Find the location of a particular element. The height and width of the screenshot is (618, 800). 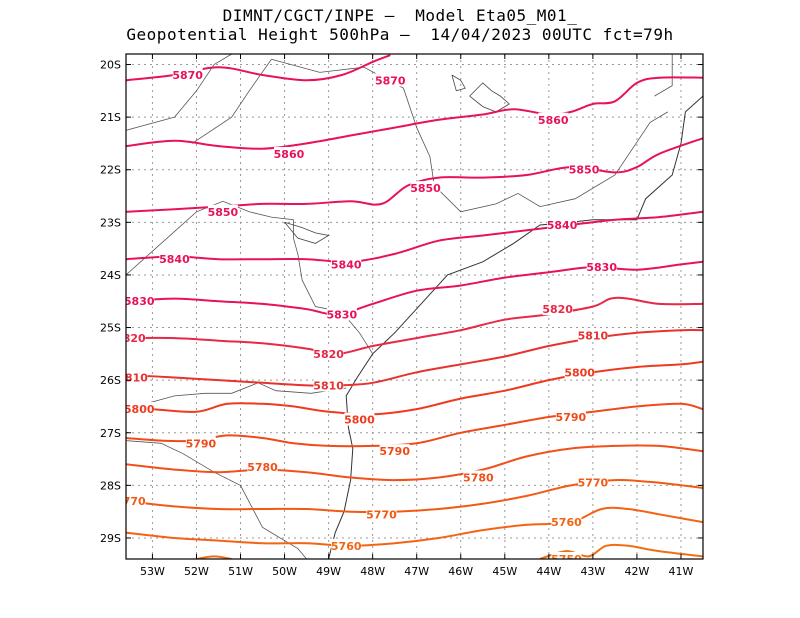

lat-tick-label: 27S is located at coordinates (110, 433).